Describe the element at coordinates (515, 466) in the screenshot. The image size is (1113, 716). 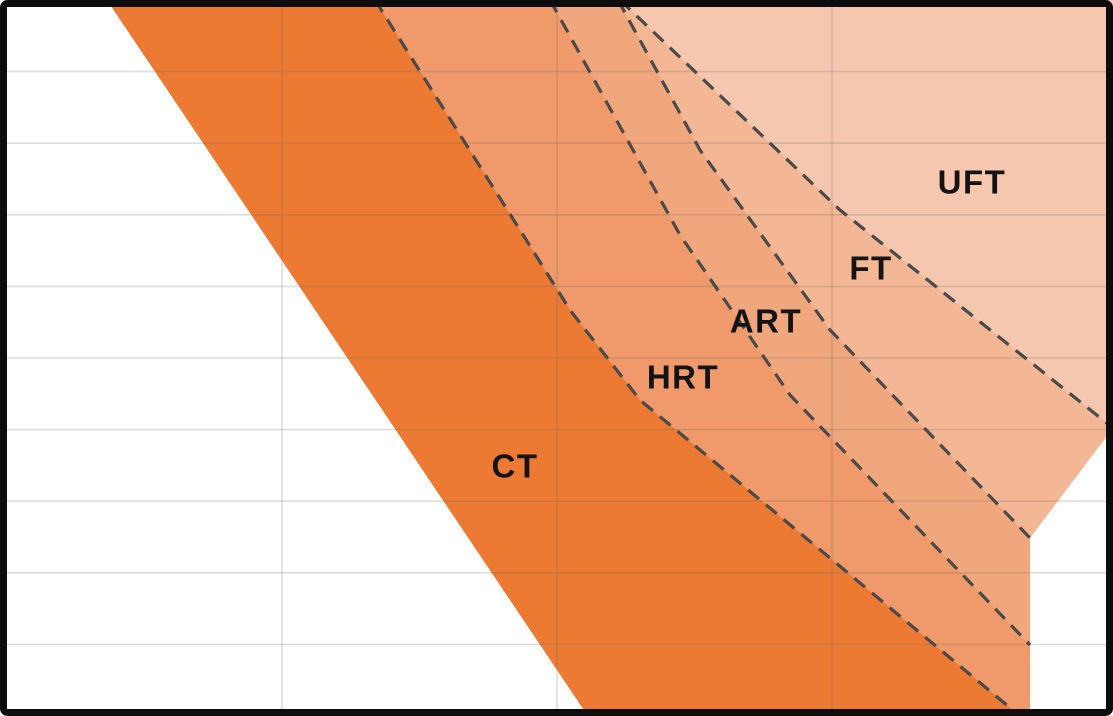
I see `region-label-ct: CT` at that location.